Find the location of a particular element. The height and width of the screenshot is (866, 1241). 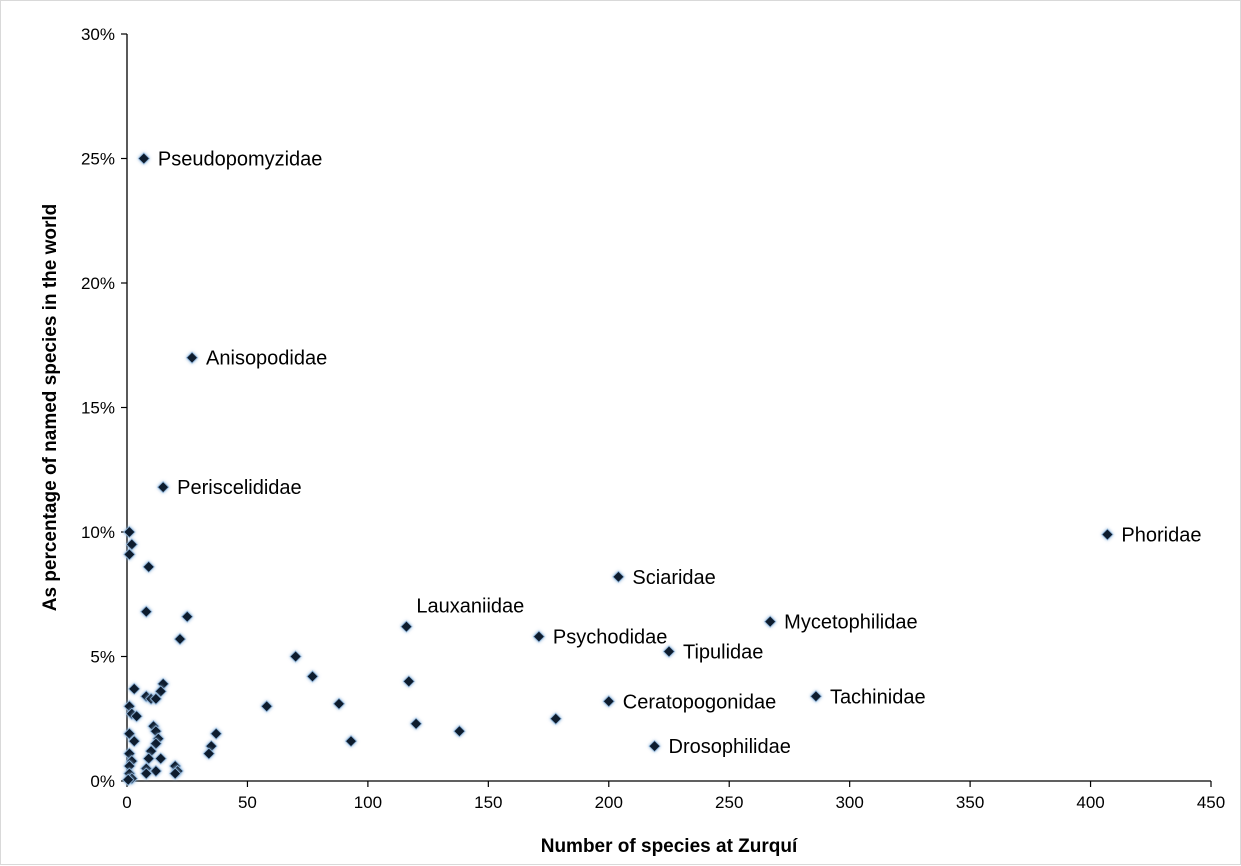

point-label: Lauxaniidae is located at coordinates (470, 607).